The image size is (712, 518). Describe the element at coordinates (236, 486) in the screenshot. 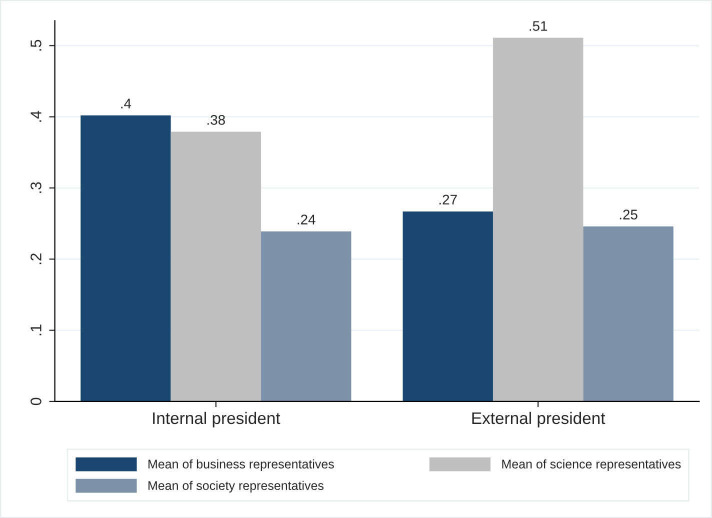

I see `legend-label: Mean of society representatives` at that location.